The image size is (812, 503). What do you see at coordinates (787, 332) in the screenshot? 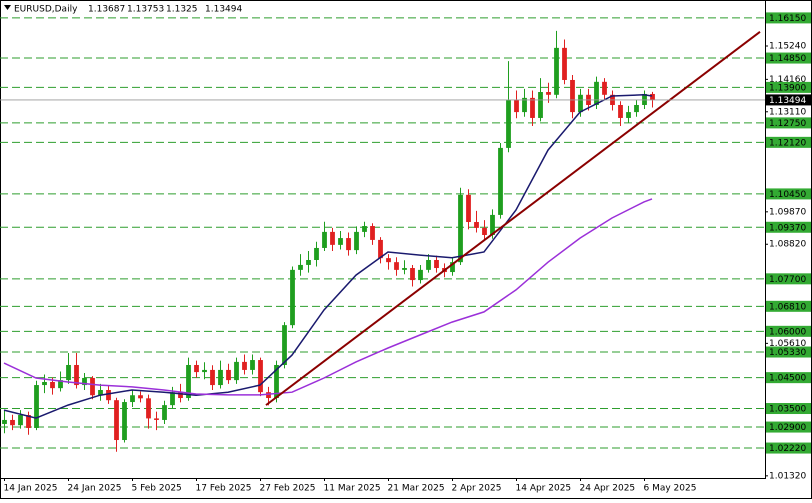
I see `level-label: 1.06000` at bounding box center [787, 332].